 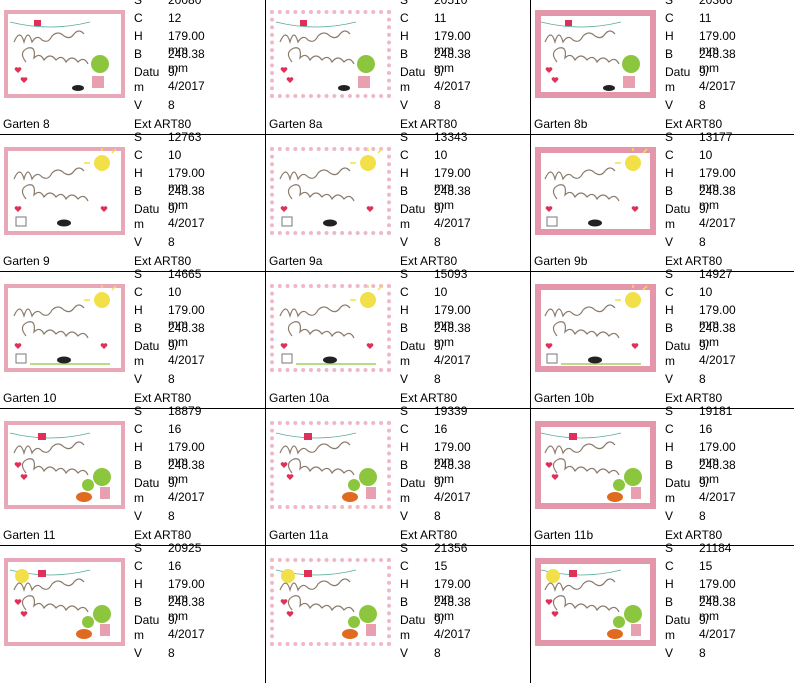 I want to click on color-count-label: C, so click(x=669, y=292).